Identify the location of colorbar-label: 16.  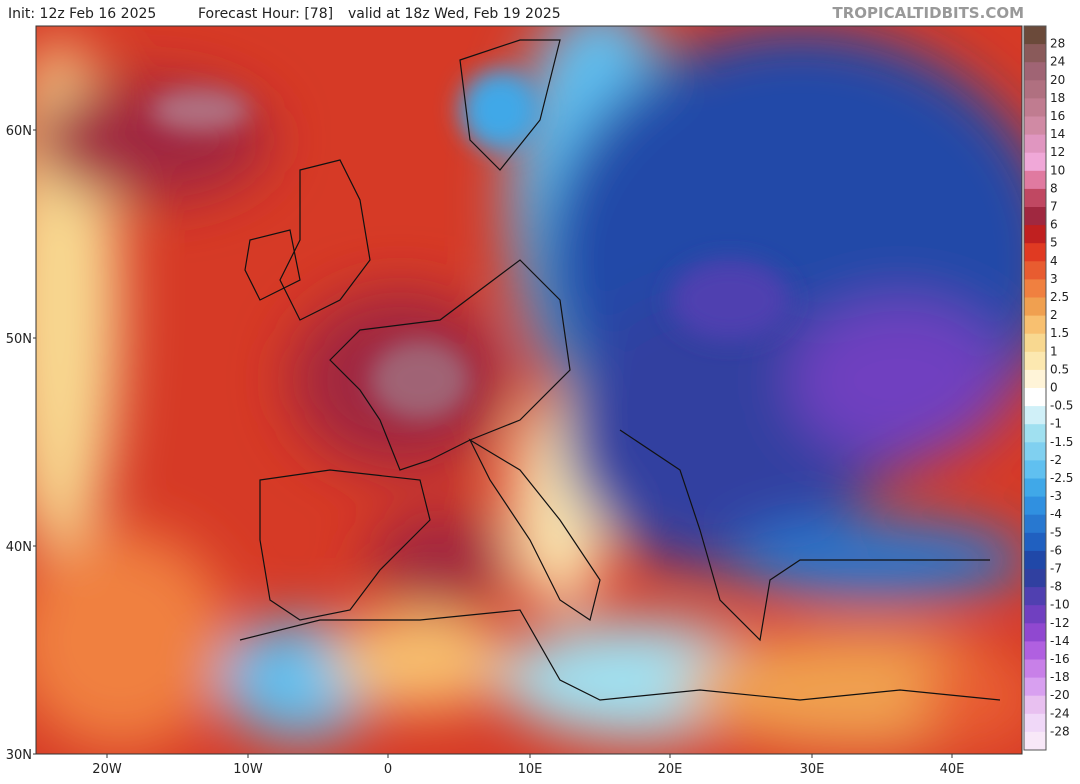
(1057, 116).